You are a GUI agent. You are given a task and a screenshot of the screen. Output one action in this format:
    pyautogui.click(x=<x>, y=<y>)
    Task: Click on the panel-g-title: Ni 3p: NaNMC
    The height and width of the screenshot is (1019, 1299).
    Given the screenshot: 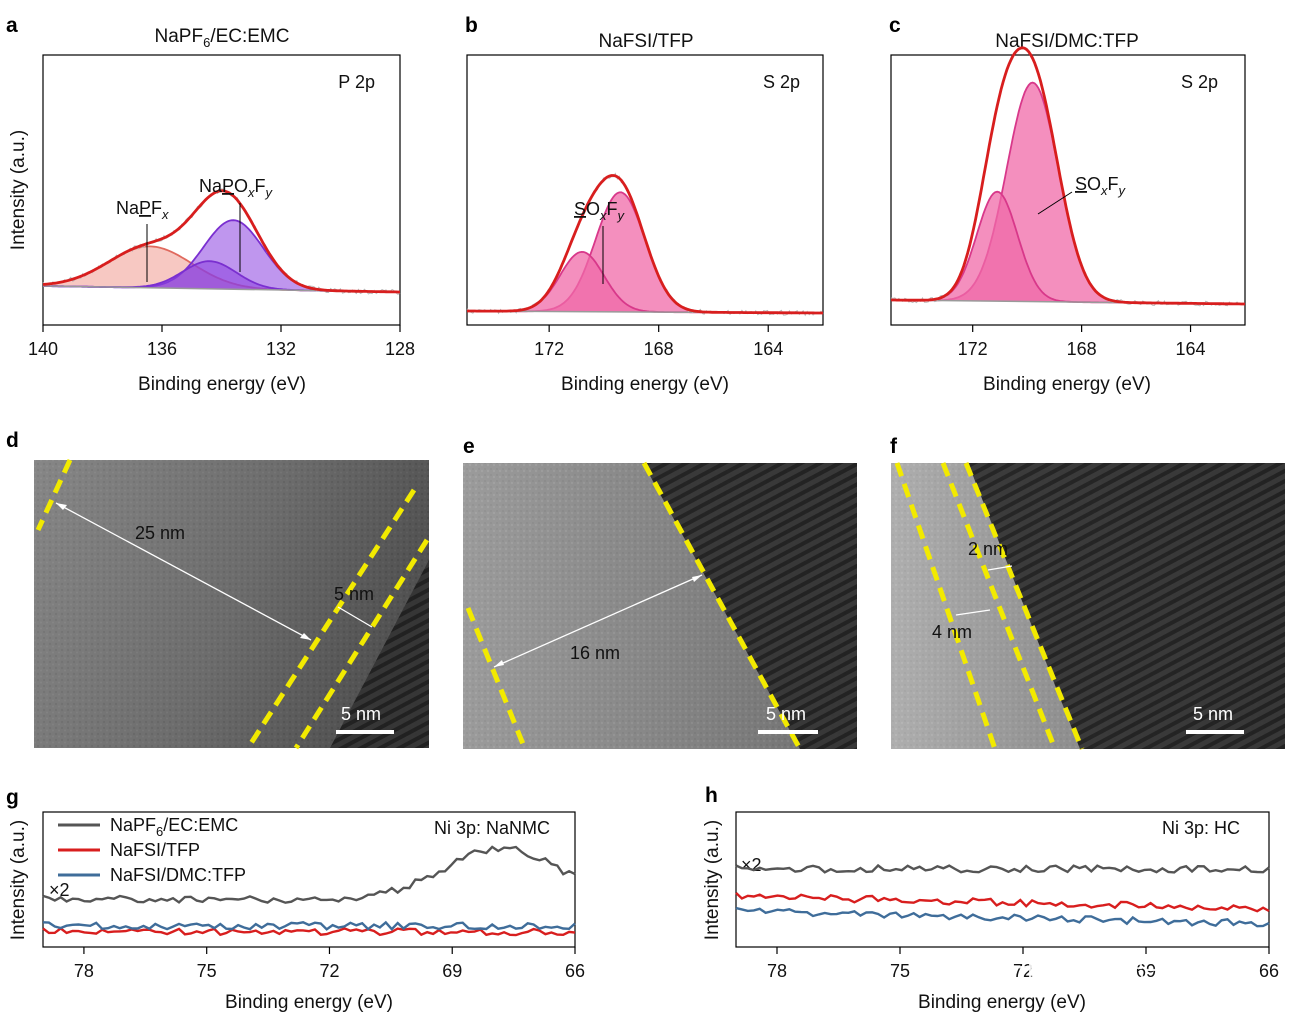 What is the action you would take?
    pyautogui.click(x=492, y=828)
    